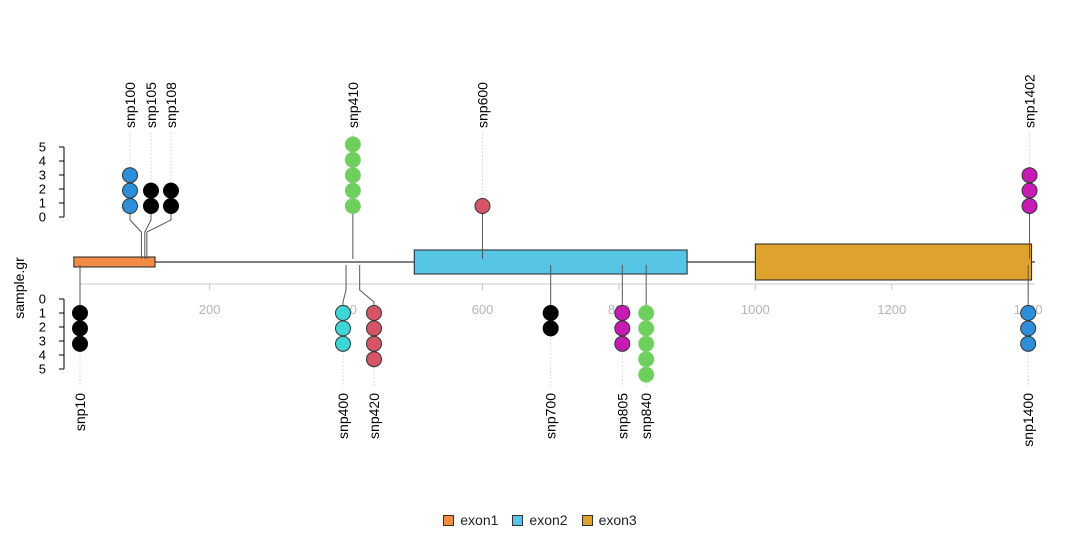 The height and width of the screenshot is (540, 1080). Describe the element at coordinates (561, 300) in the screenshot. I see `x-axis: 200400600800100012001400` at that location.